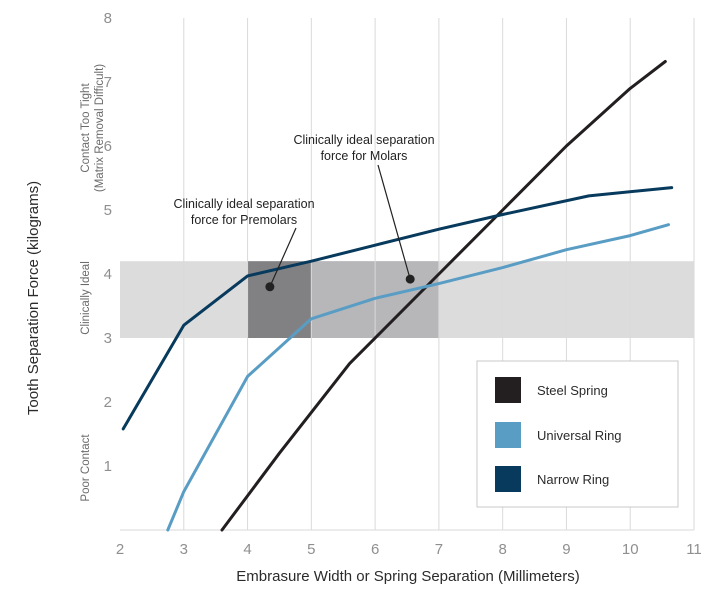  What do you see at coordinates (33, 298) in the screenshot?
I see `y-axis-title: Tooth Separation Force (kilograms)` at bounding box center [33, 298].